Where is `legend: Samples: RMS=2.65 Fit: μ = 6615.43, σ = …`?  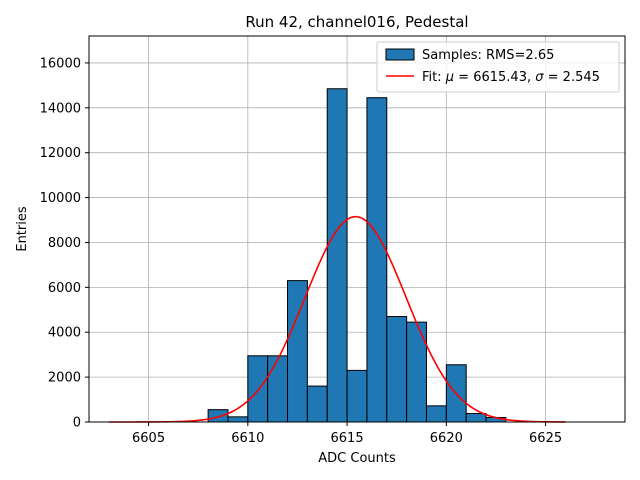 legend: Samples: RMS=2.65 Fit: μ = 6615.43, σ = … is located at coordinates (498, 67).